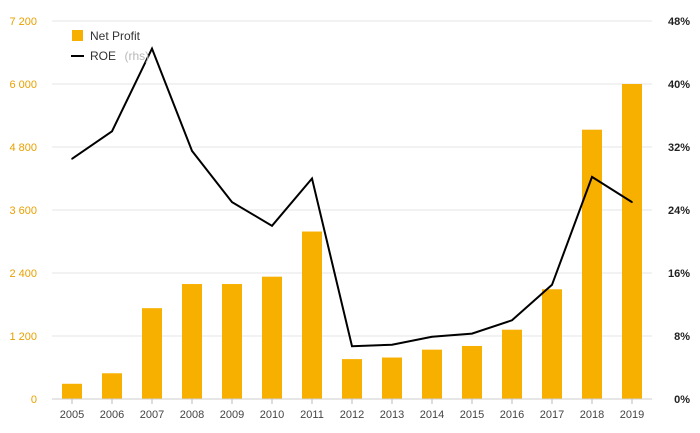  I want to click on x-tick-label: 2017, so click(552, 415).